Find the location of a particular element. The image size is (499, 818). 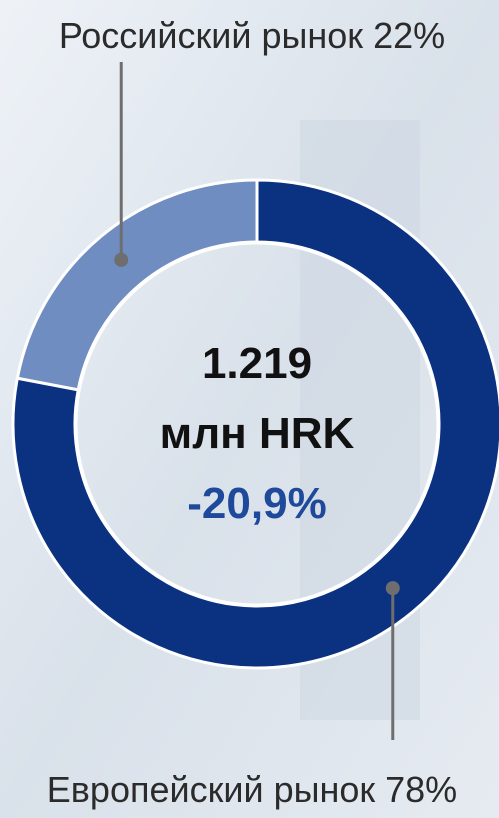

center-value: 1.219 is located at coordinates (257, 363).